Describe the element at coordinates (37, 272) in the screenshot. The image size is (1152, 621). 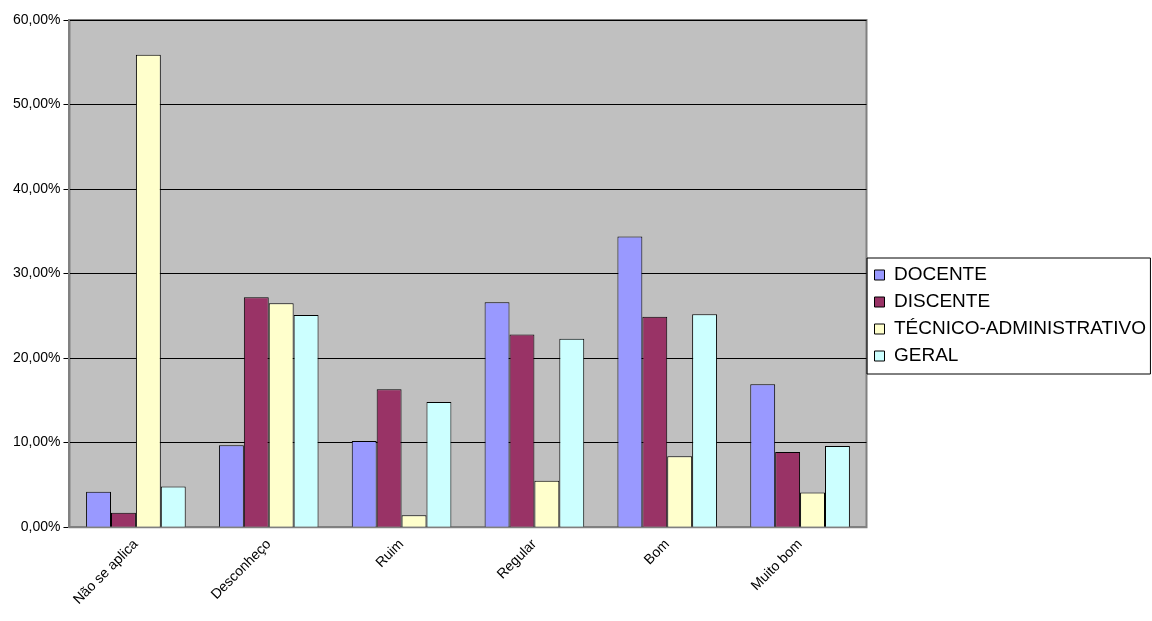
I see `y-tick-label: 30,00%` at that location.